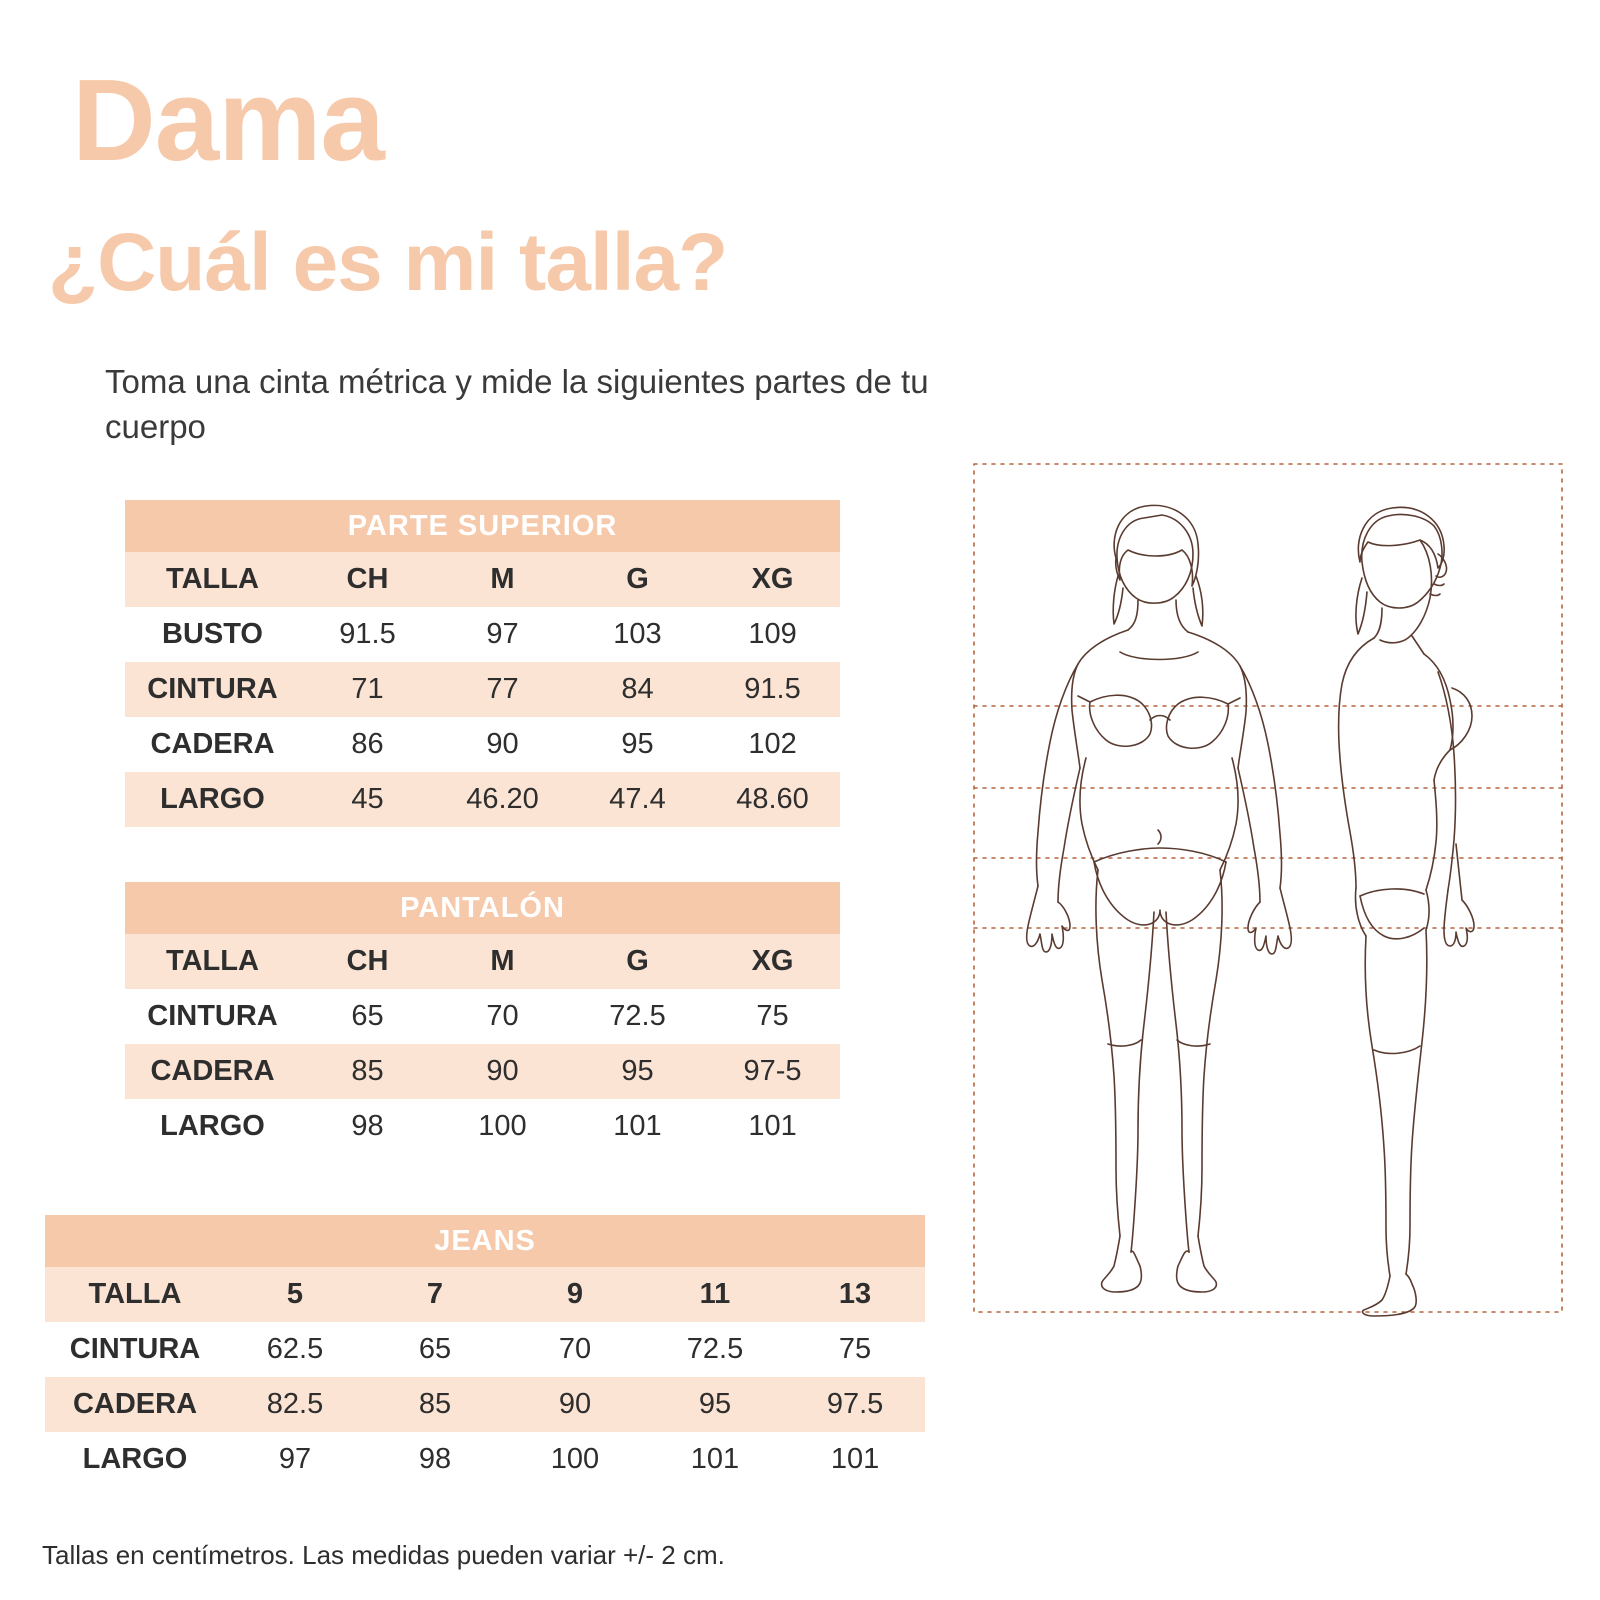  Describe the element at coordinates (773, 1071) in the screenshot. I see `cell-value: 97-5` at that location.